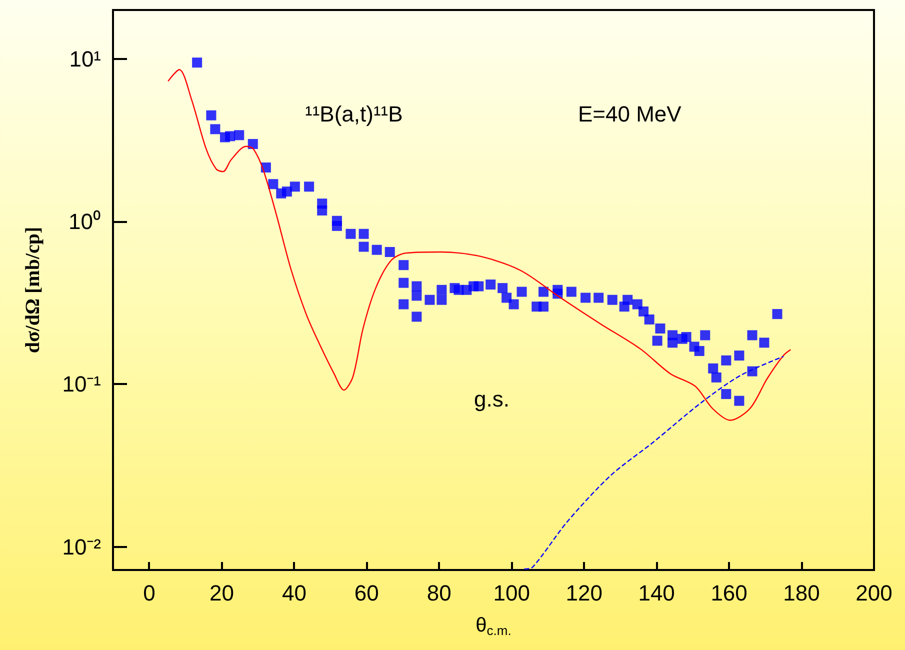  I want to click on x-tick-label: 140, so click(656, 593).